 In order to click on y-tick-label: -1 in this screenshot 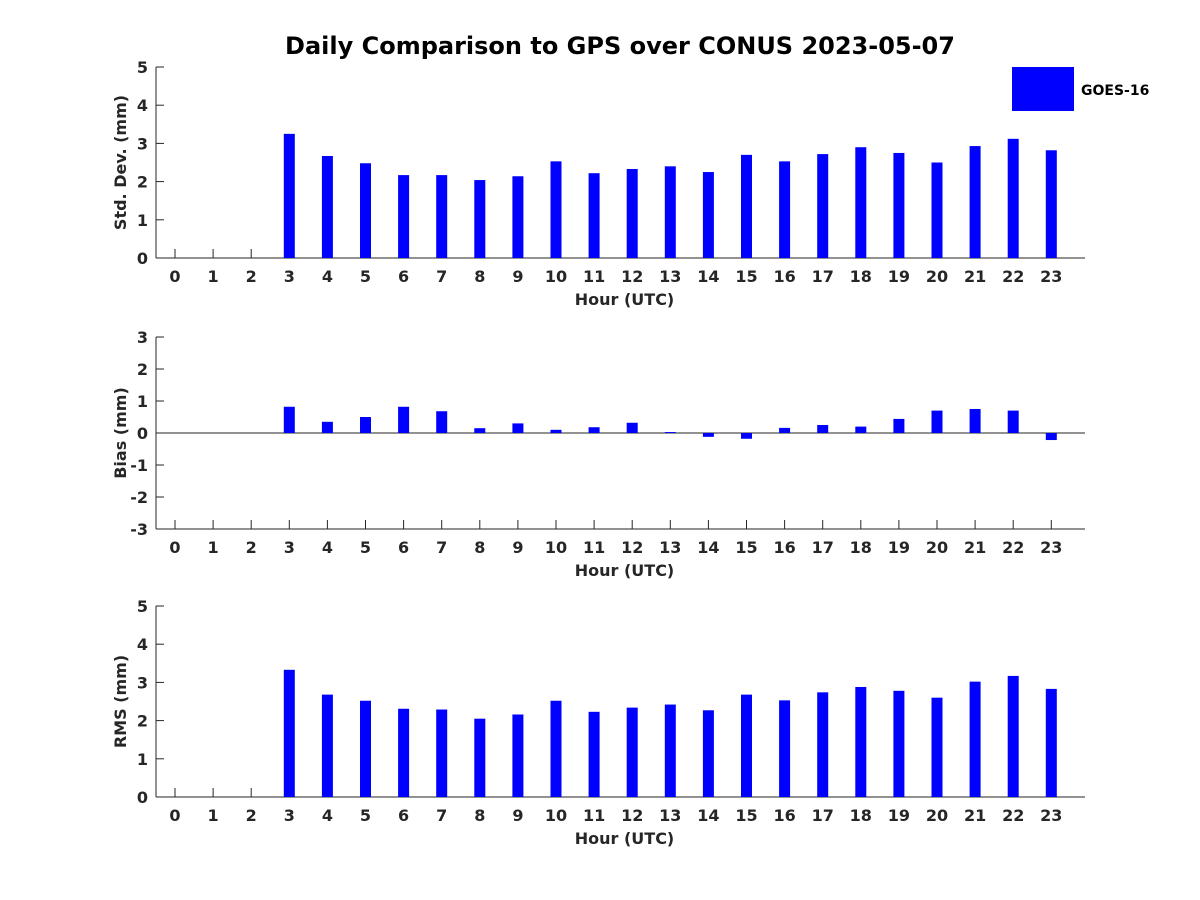, I will do `click(139, 465)`.